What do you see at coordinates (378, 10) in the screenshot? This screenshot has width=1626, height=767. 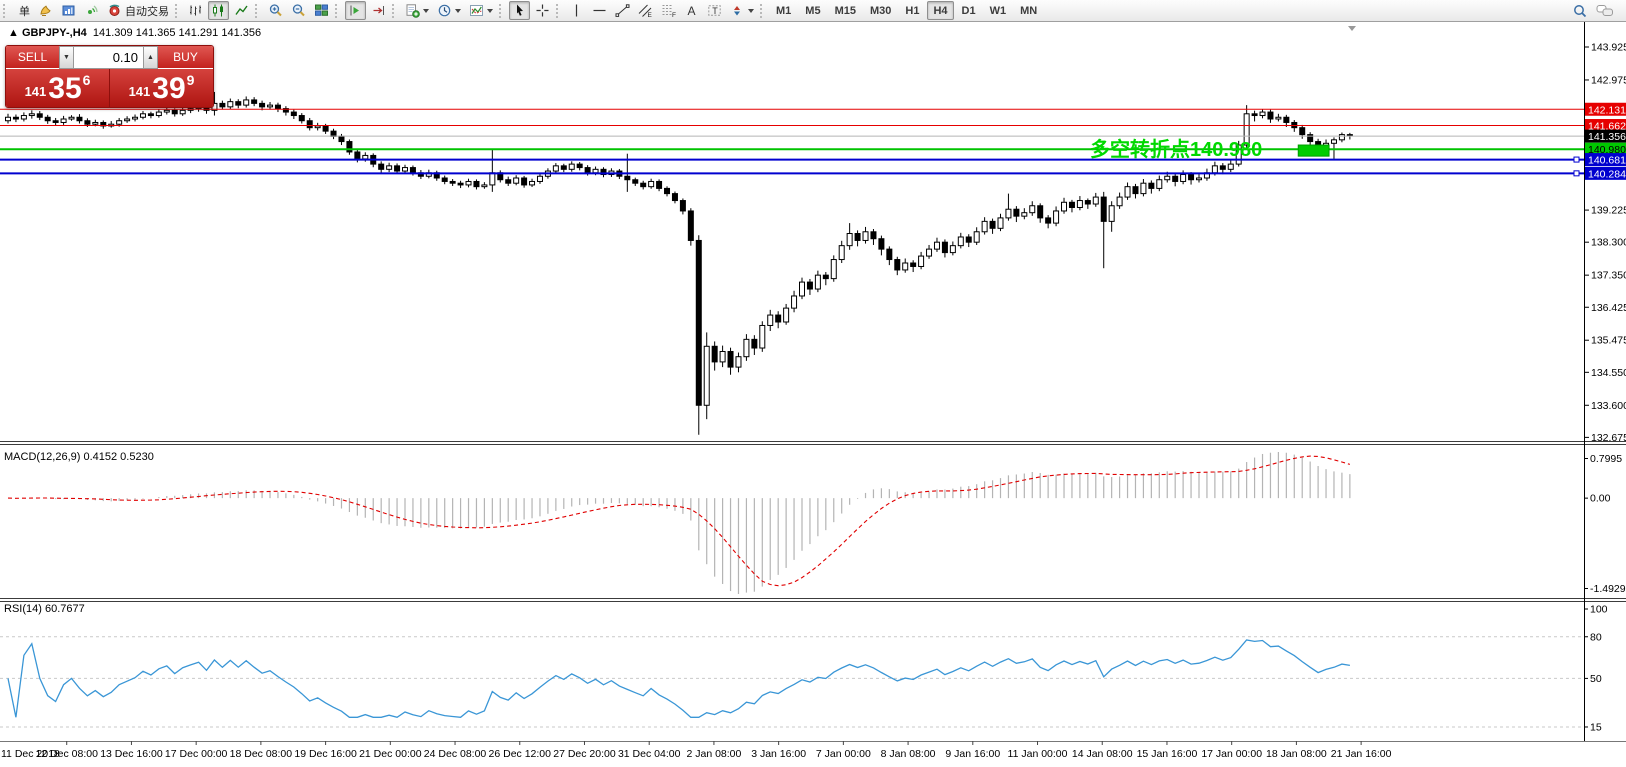 I see `auto-scroll-button` at bounding box center [378, 10].